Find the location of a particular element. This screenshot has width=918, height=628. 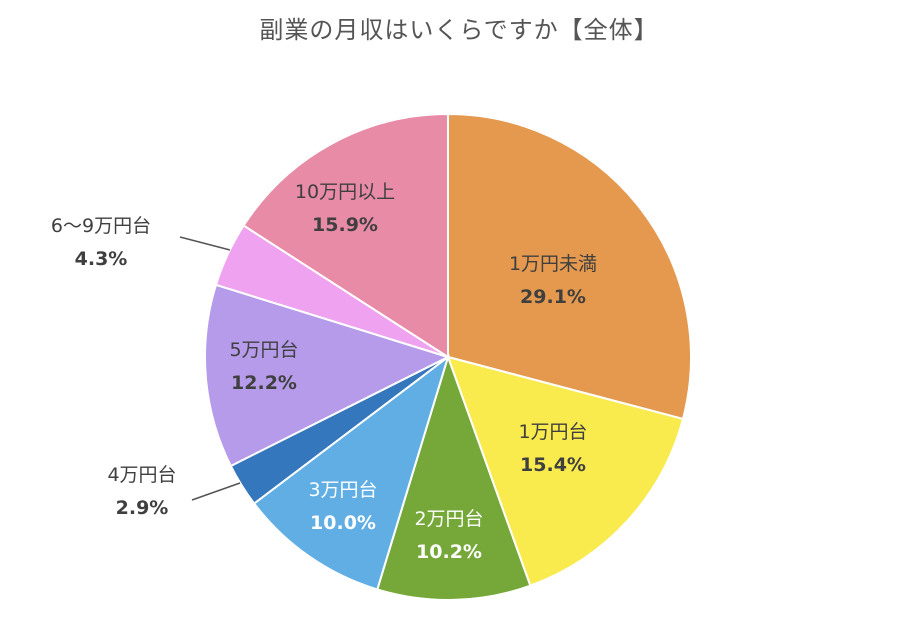

slice-label-4: 3万円台 is located at coordinates (342, 490).